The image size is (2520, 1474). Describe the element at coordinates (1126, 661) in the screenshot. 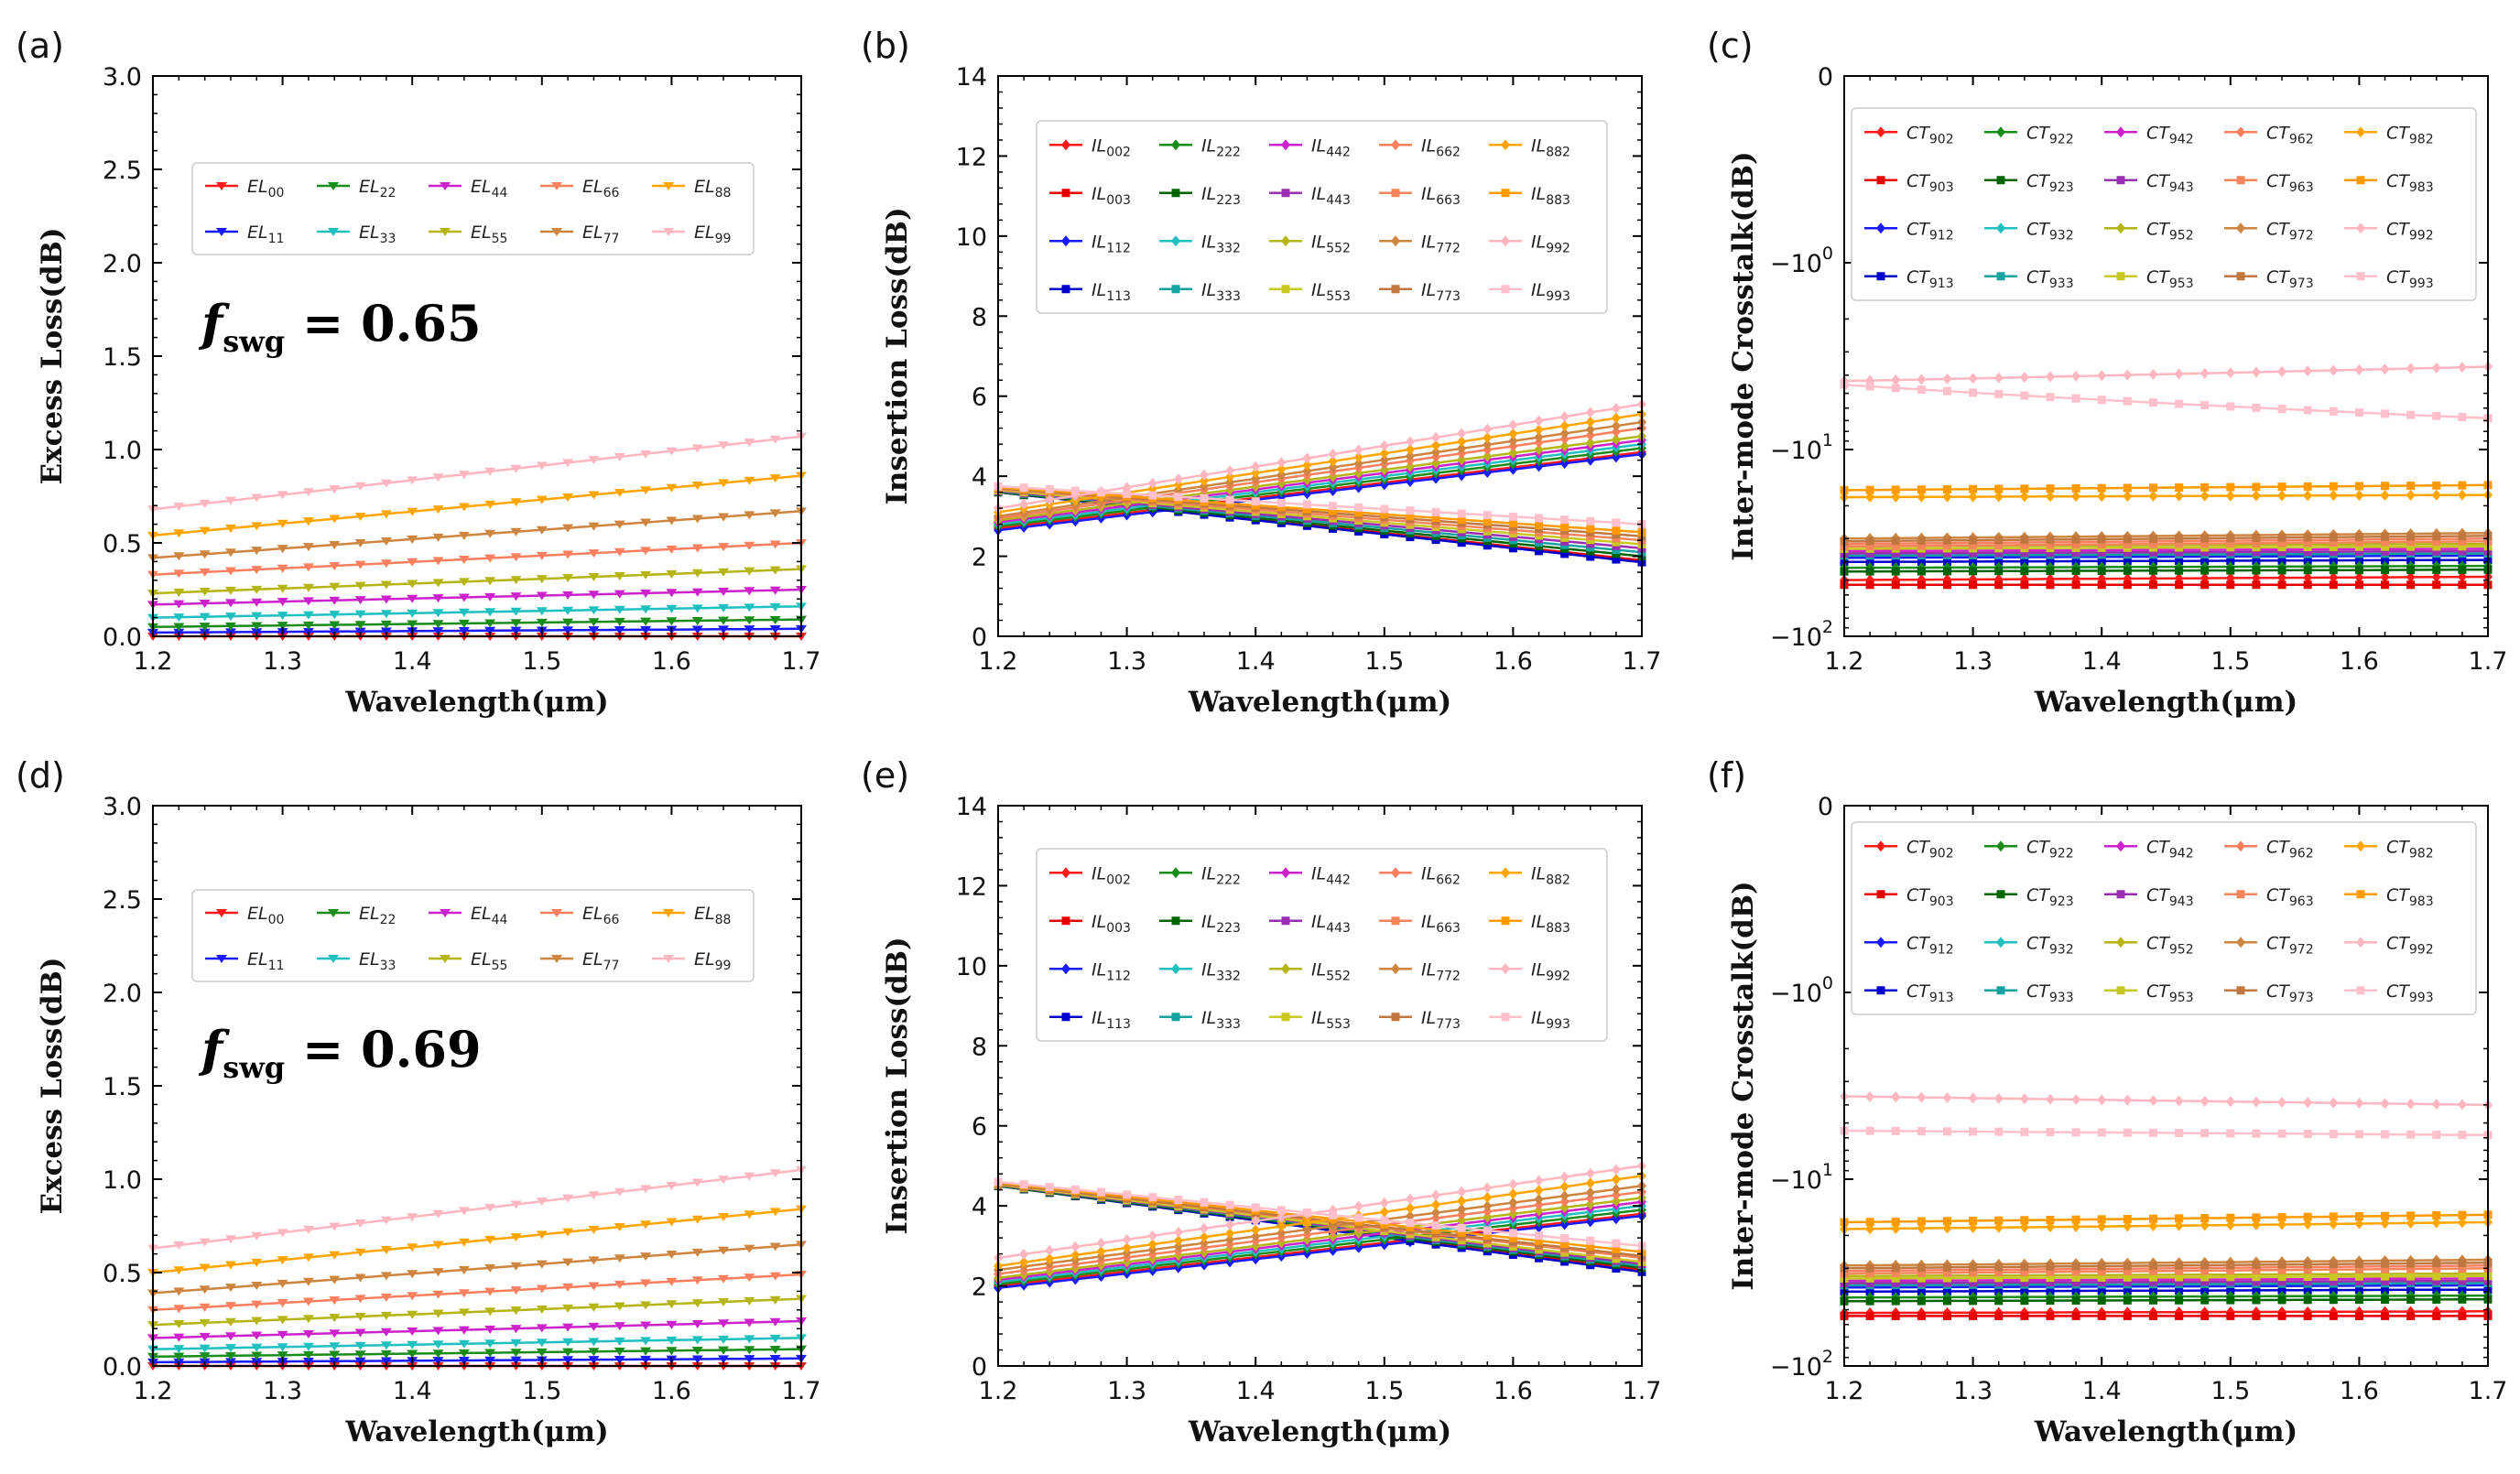

I see `x-tick-label: 1.3` at that location.